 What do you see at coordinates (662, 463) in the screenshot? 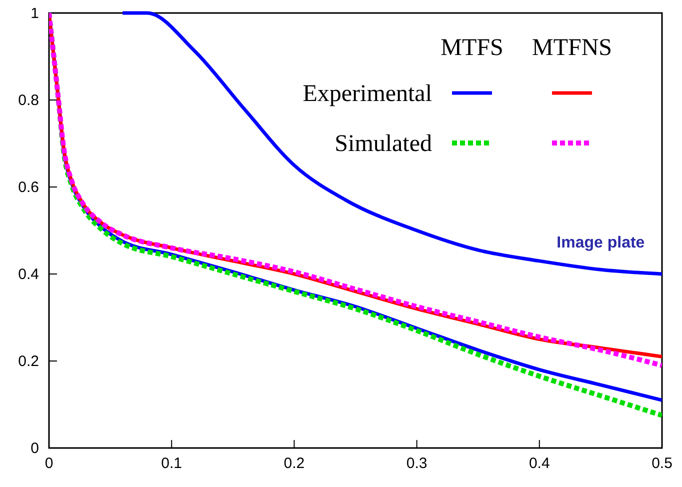
I see `x-tick-label: 0.5` at bounding box center [662, 463].